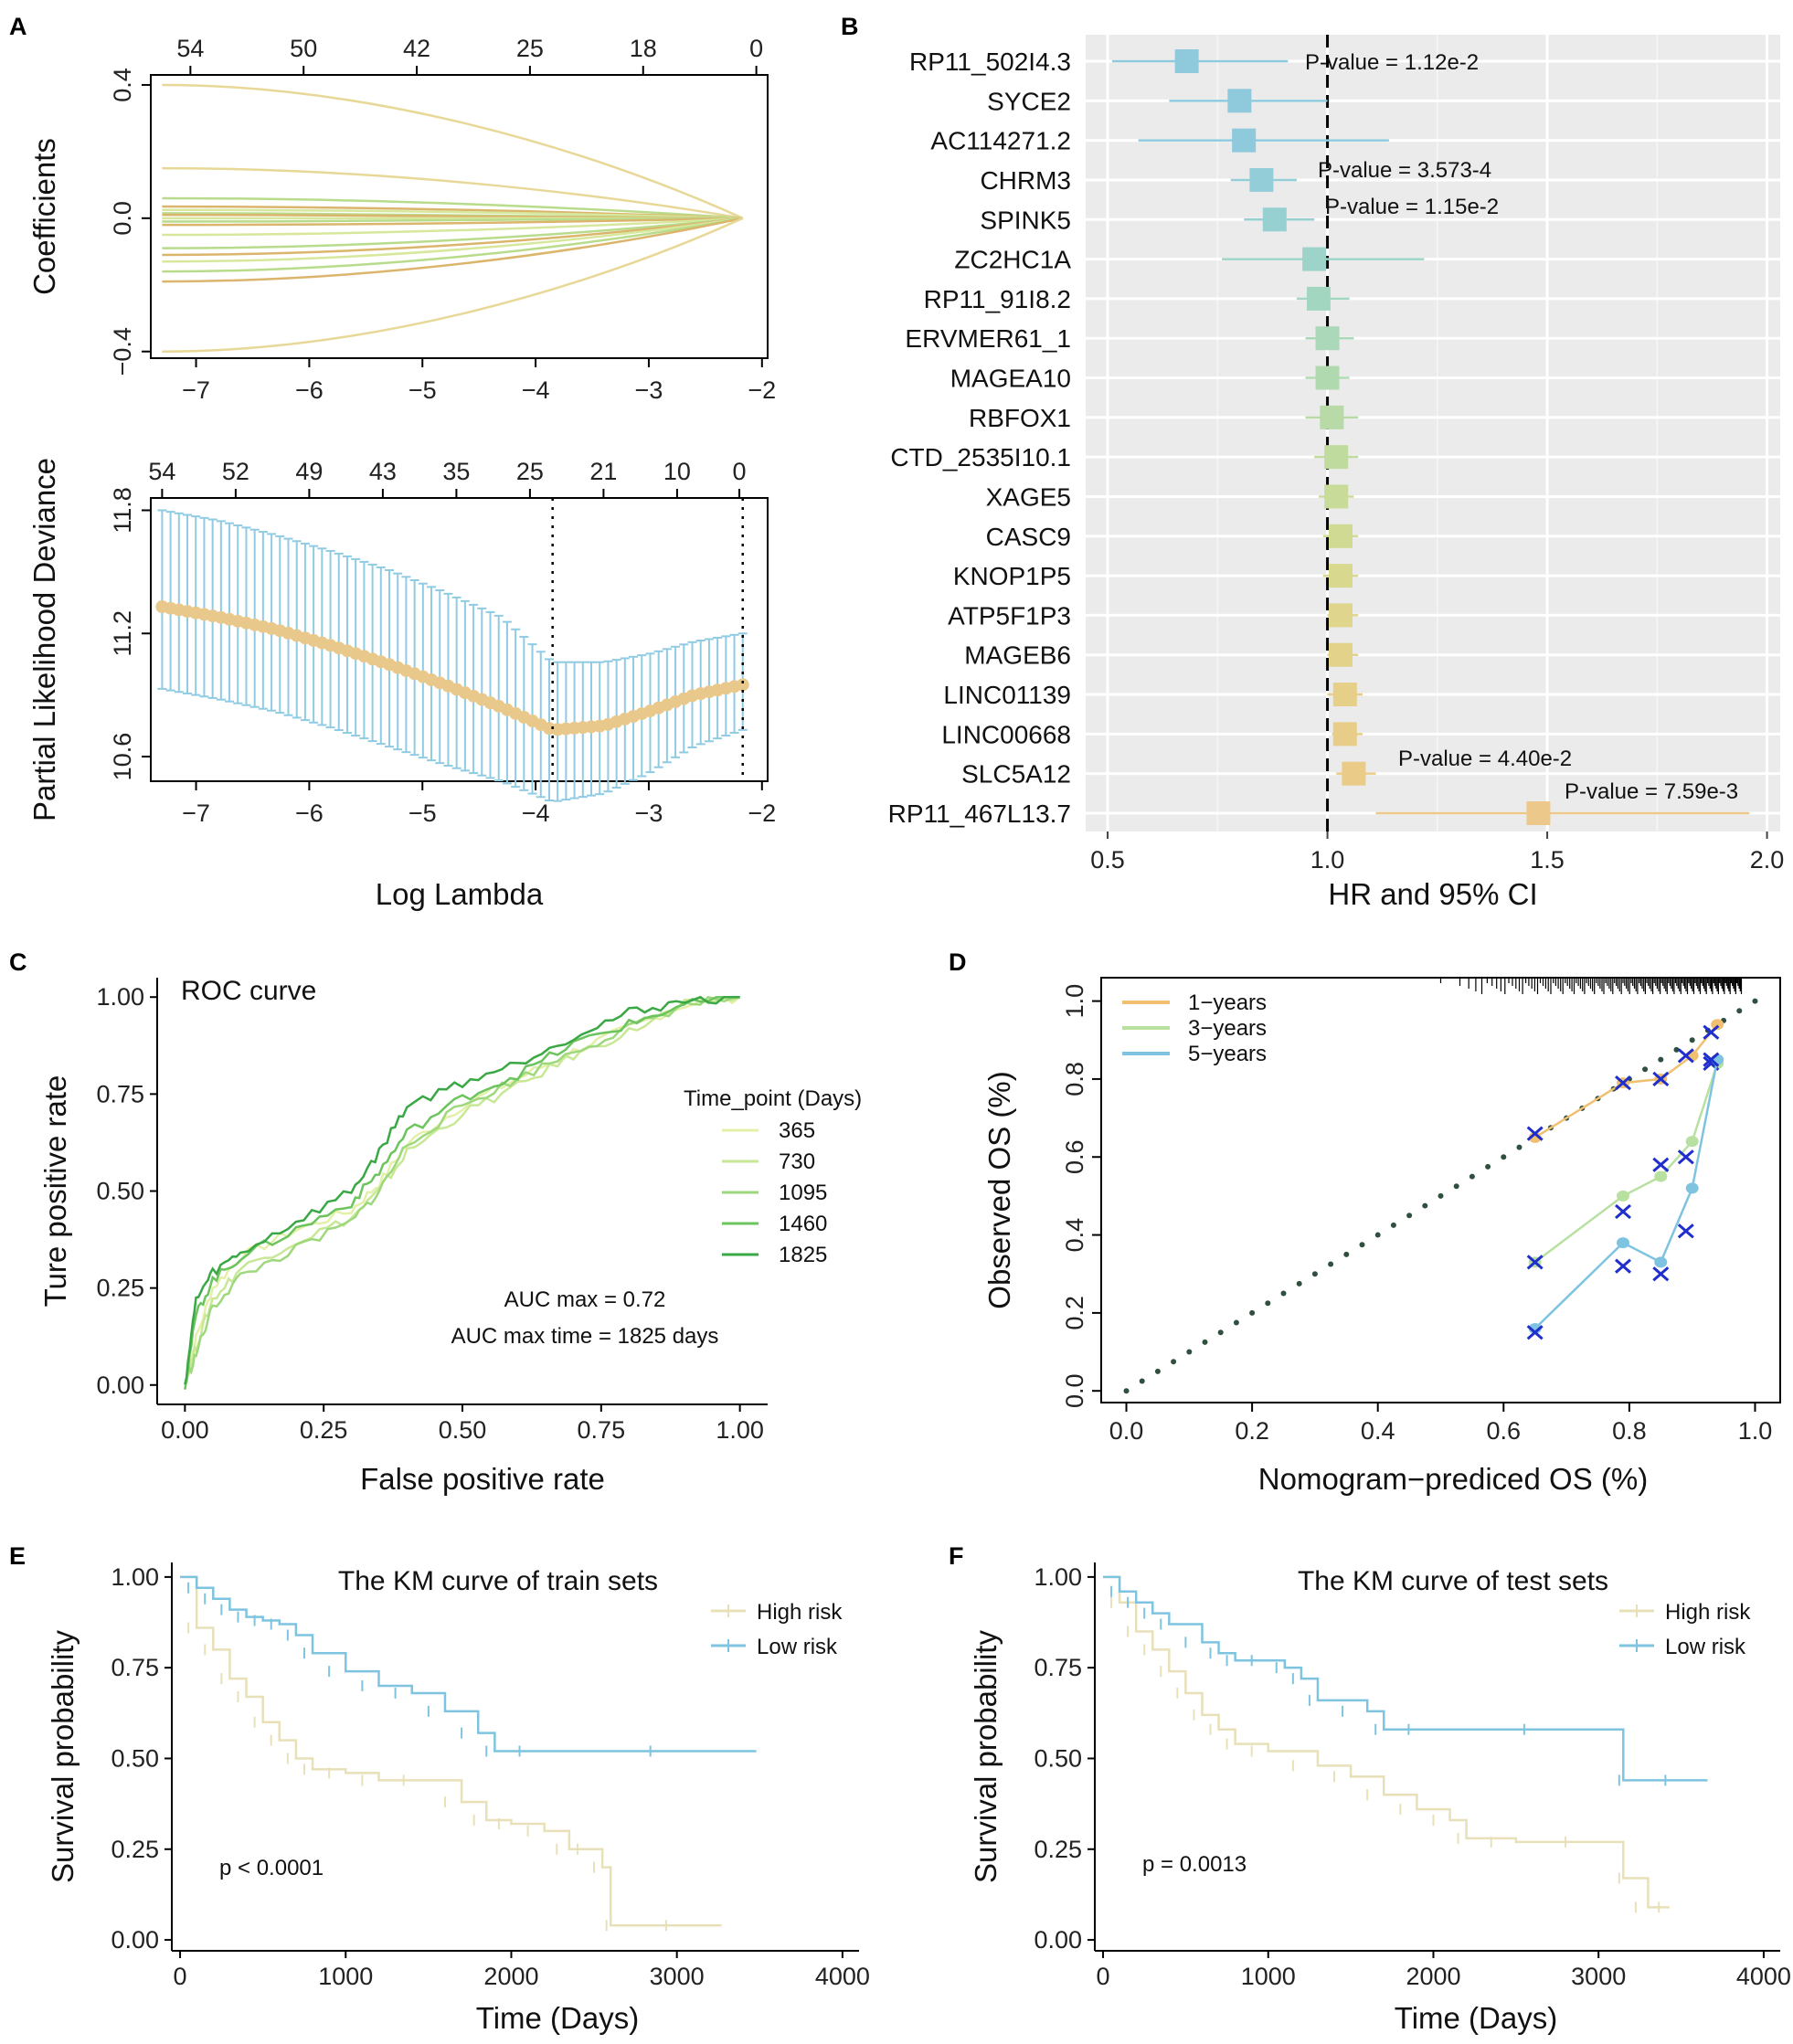 This screenshot has width=1793, height=2044. Describe the element at coordinates (1074, 1079) in the screenshot. I see `y-tick-label: 0.8` at that location.